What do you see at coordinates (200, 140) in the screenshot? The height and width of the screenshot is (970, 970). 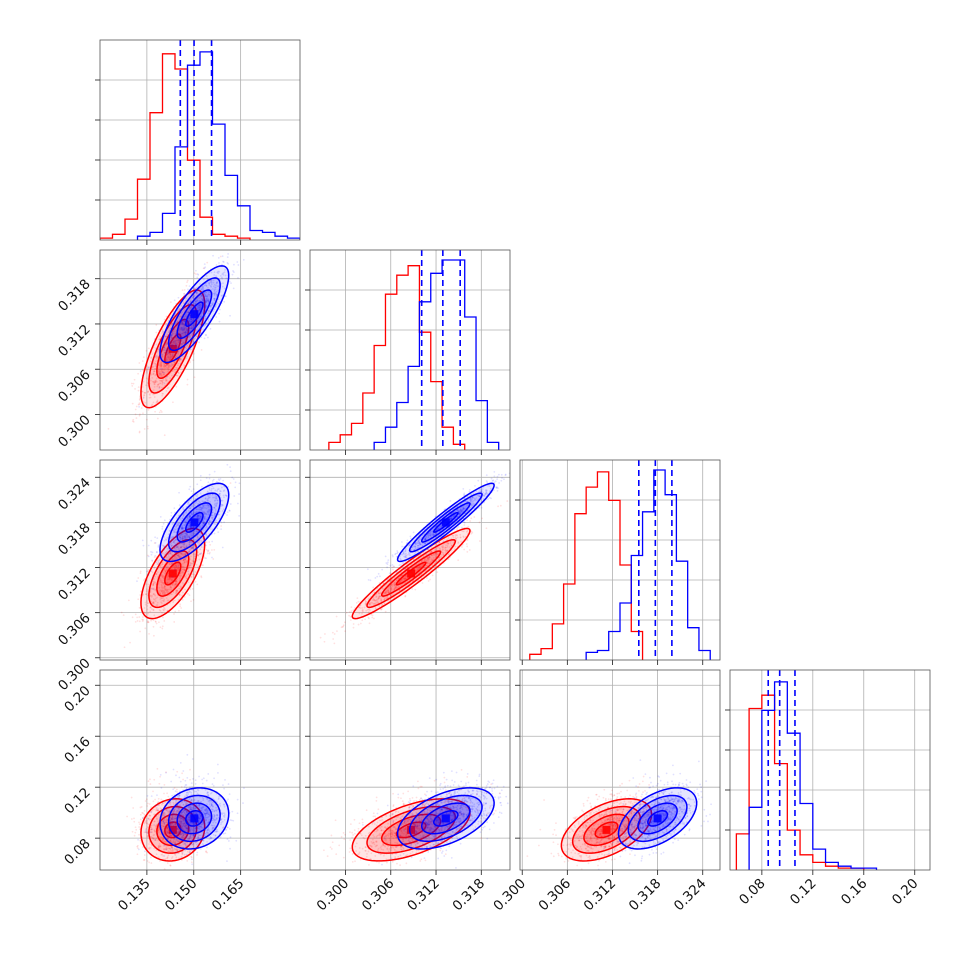 I see `panel-content` at bounding box center [200, 140].